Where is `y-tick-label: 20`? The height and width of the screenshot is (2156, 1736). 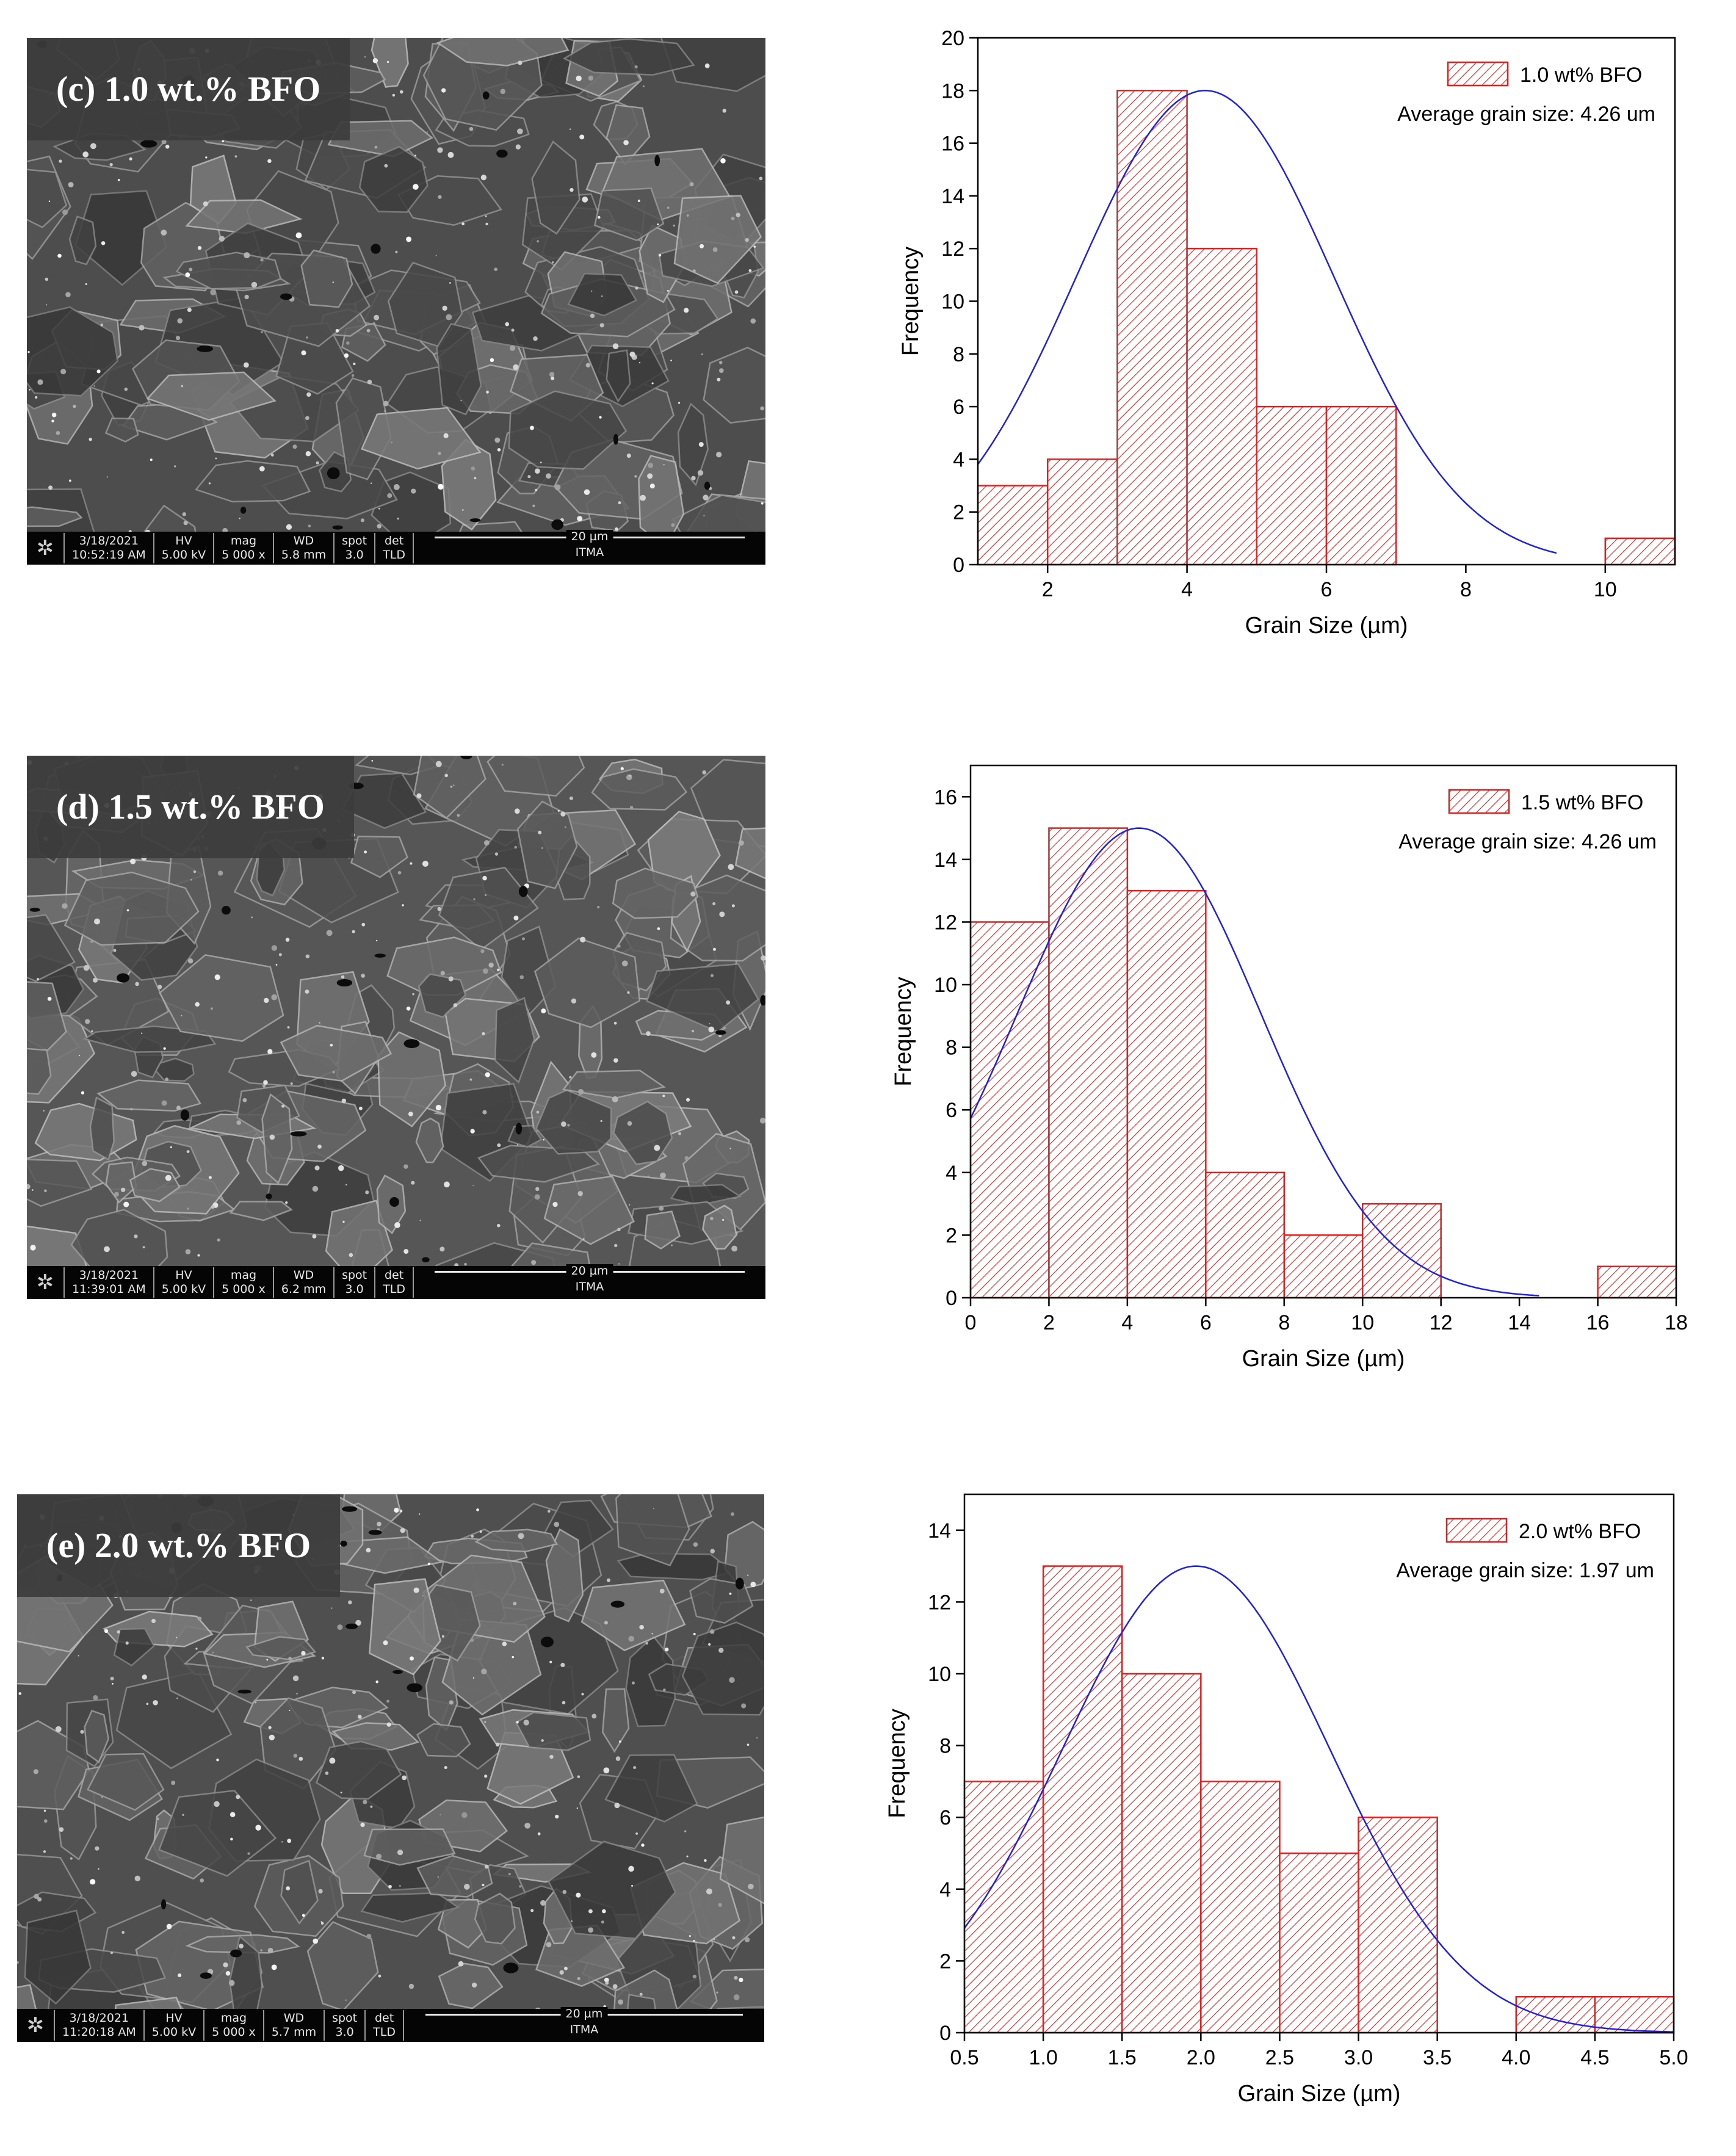
y-tick-label: 20 is located at coordinates (953, 38).